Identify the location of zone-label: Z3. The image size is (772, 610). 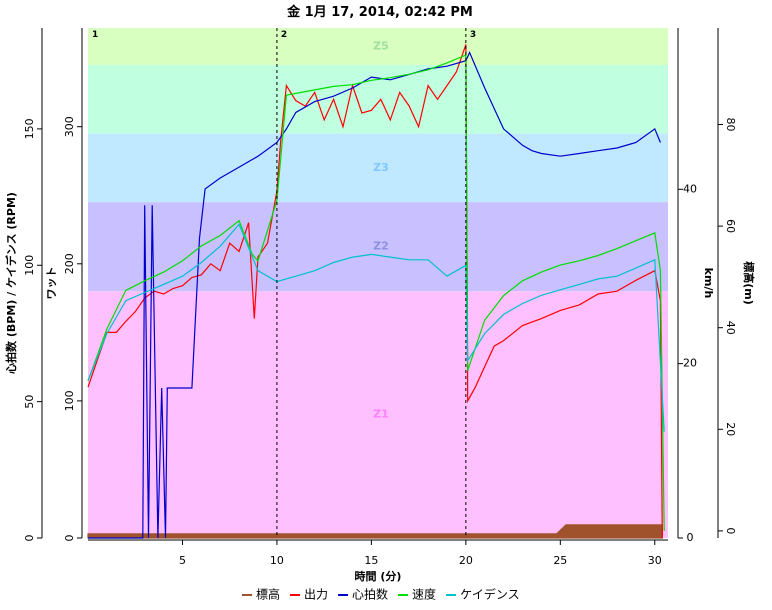
(381, 167).